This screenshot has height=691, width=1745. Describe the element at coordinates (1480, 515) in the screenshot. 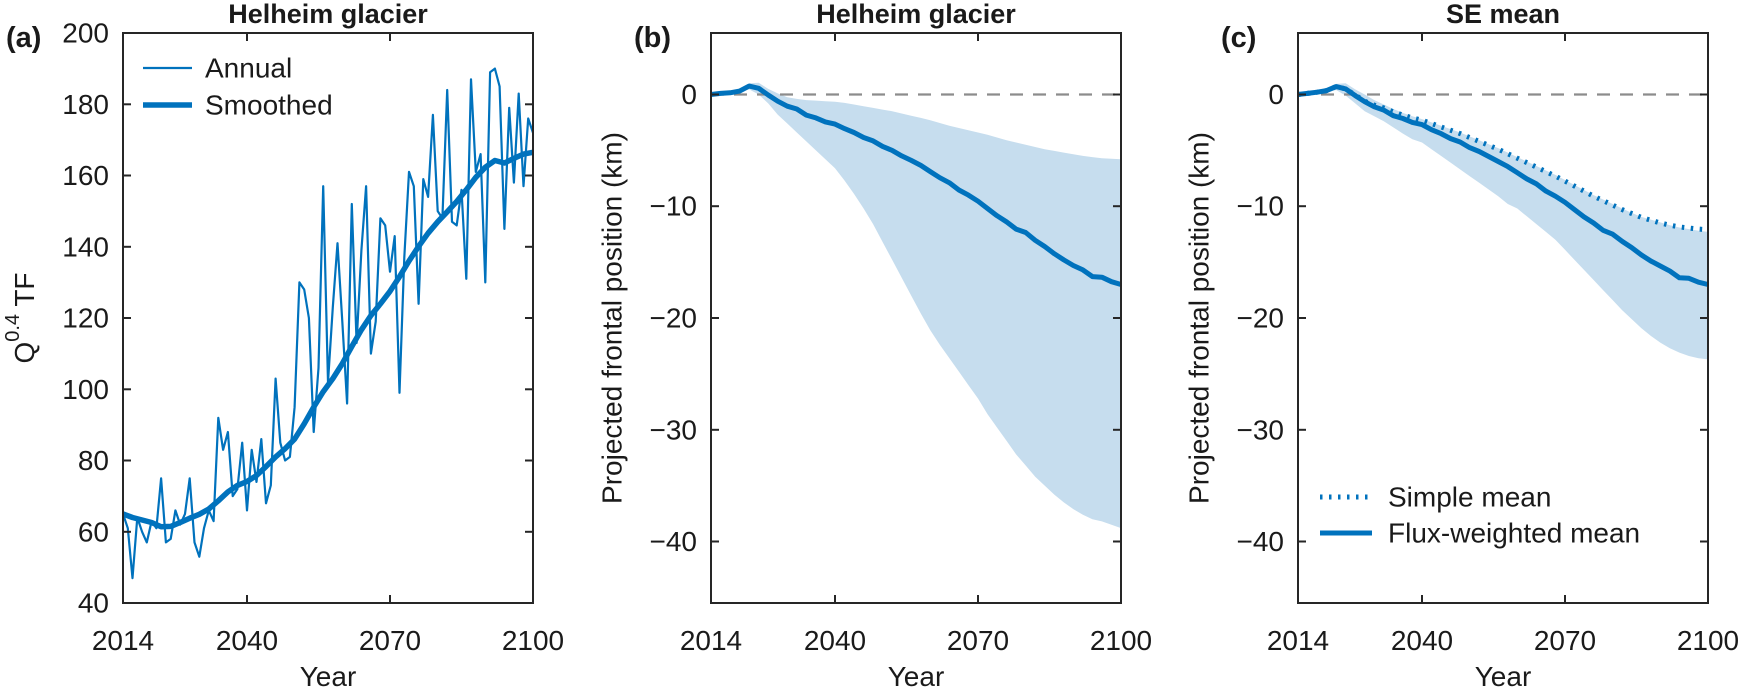

I see `legend: Simple mean Flux-weighted mean` at that location.